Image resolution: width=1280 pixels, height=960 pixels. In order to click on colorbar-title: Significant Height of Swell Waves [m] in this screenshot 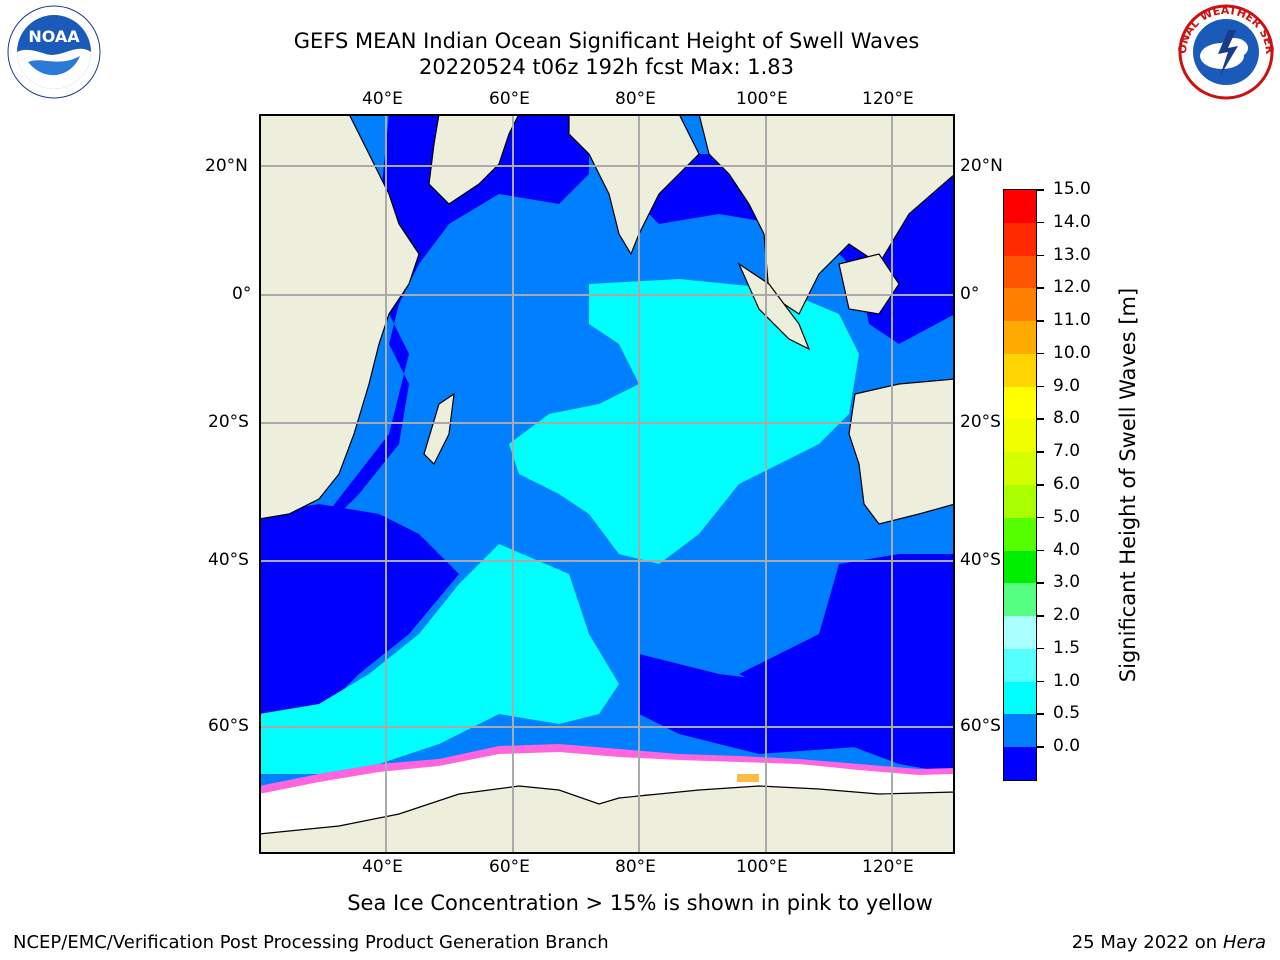, I will do `click(1128, 485)`.